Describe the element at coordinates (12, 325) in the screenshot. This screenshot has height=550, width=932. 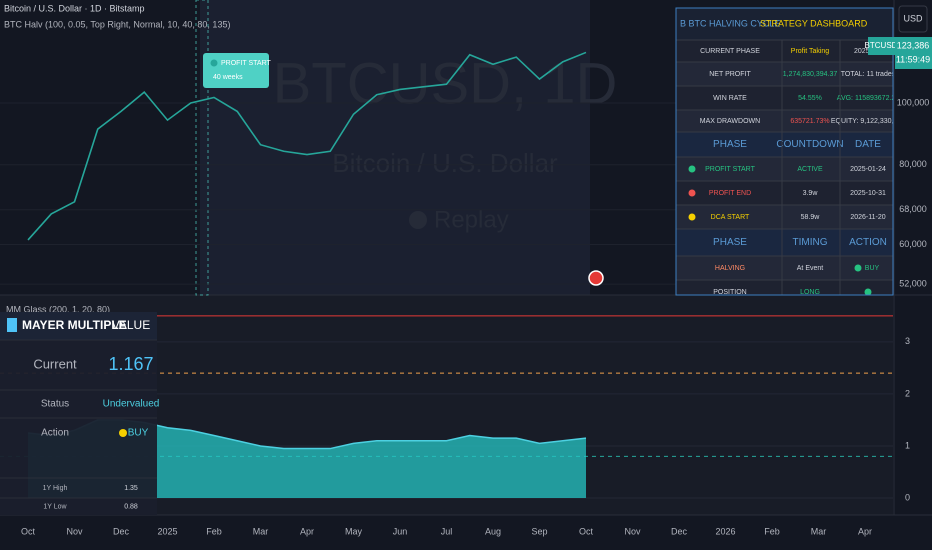
I see `mayer-icon` at that location.